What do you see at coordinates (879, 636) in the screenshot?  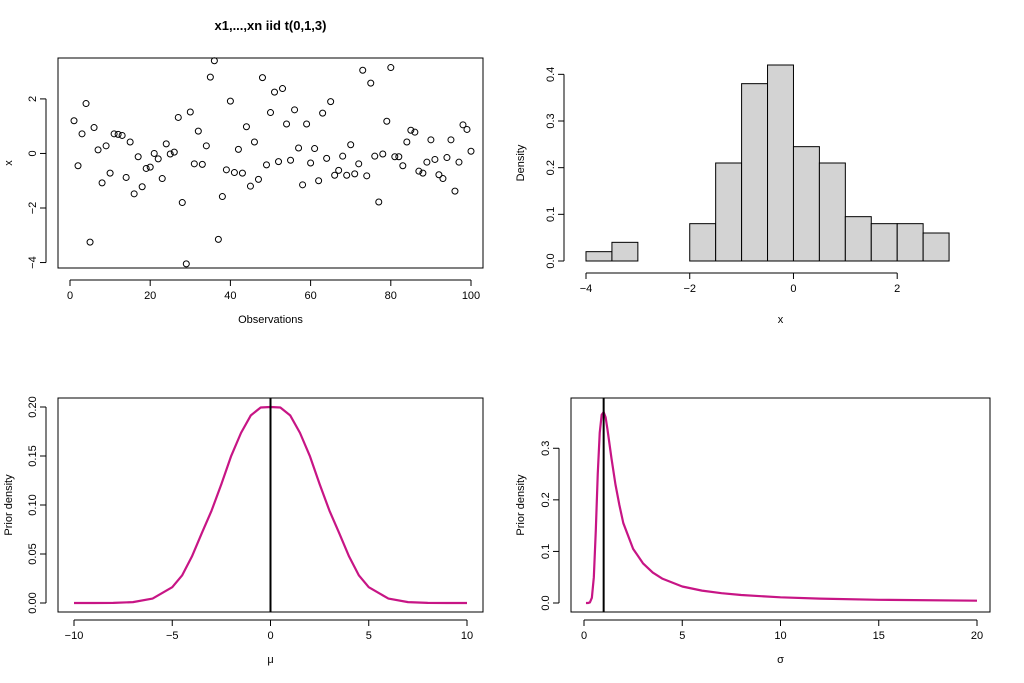 I see `x-tick-label: 15` at bounding box center [879, 636].